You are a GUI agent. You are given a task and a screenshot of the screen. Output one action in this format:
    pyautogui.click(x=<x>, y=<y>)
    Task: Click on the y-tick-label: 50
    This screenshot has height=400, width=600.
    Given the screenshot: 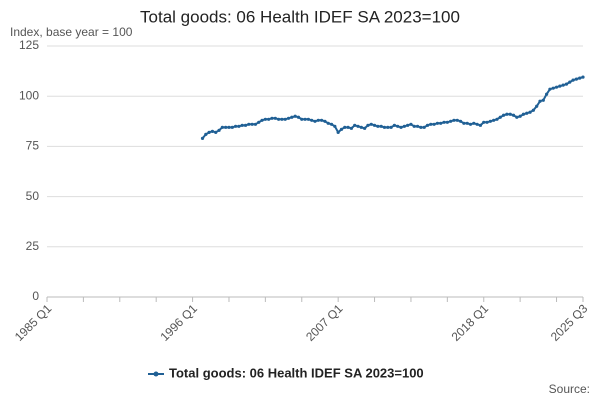 What is the action you would take?
    pyautogui.click(x=33, y=196)
    